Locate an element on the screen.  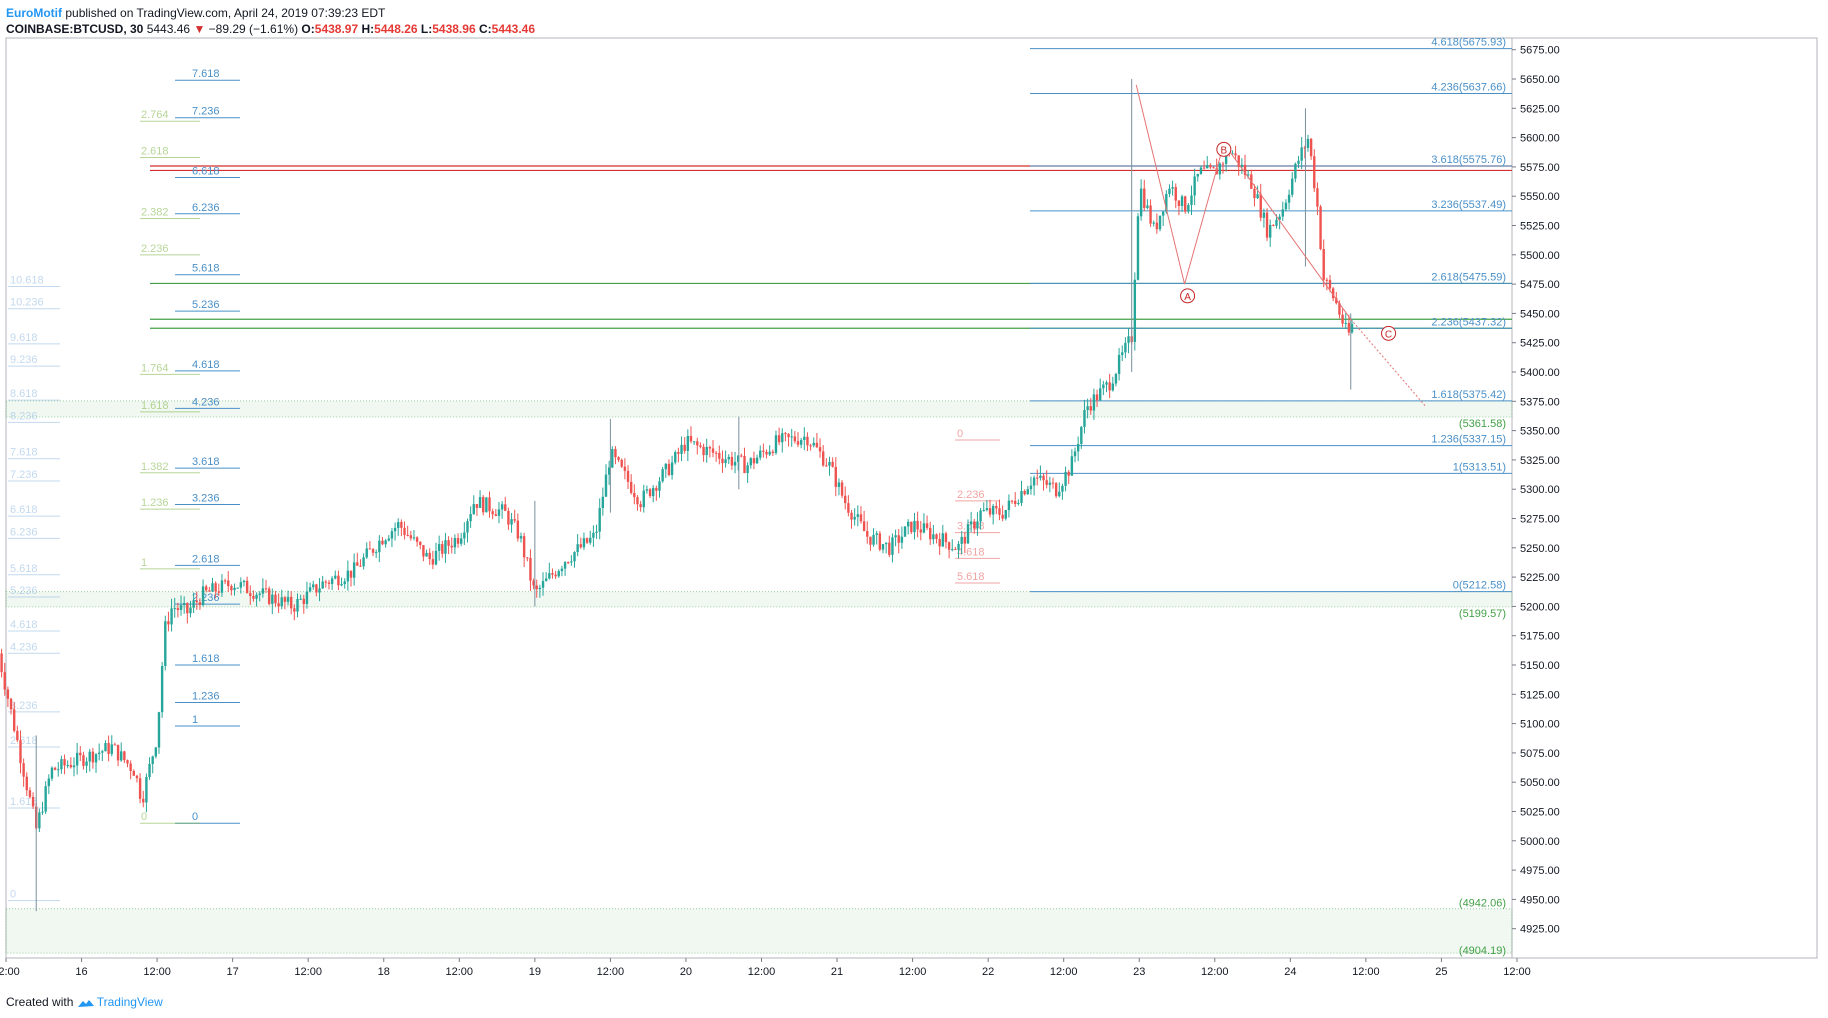
fib-left-label: 3.618 is located at coordinates (206, 462).